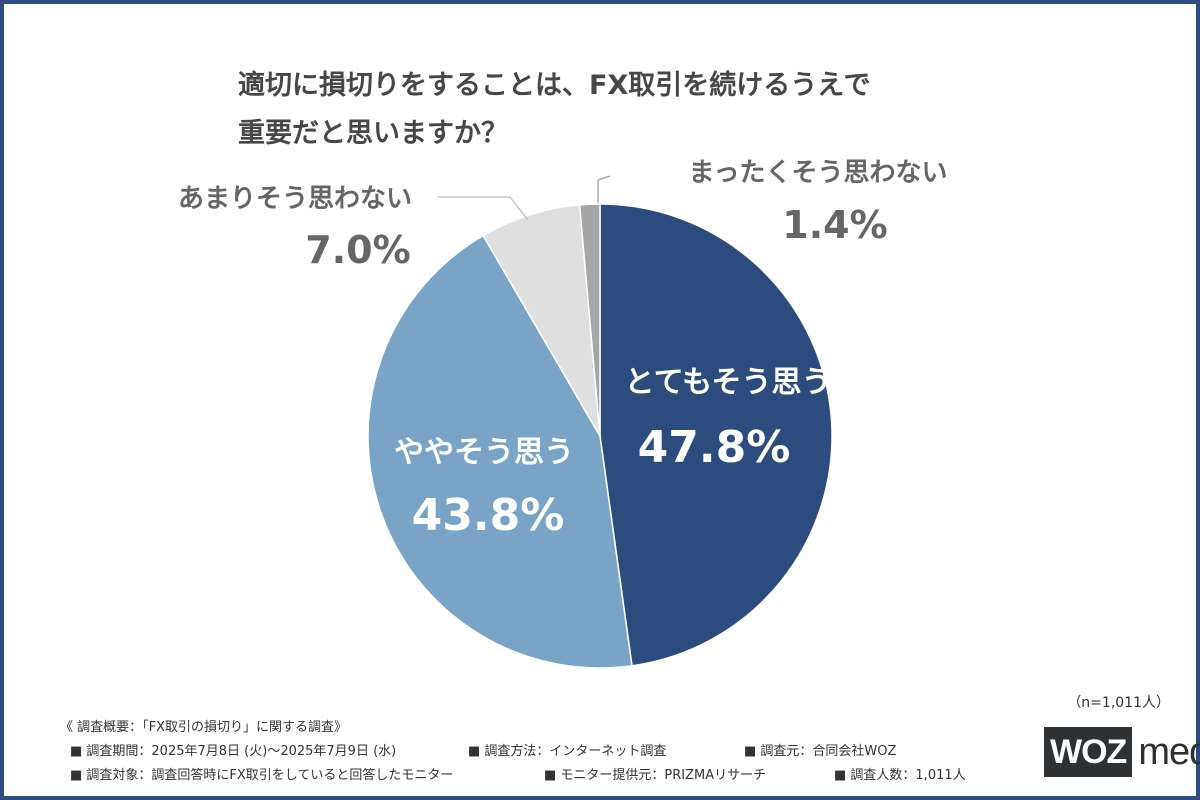 This screenshot has width=1200, height=800. Describe the element at coordinates (357, 250) in the screenshot. I see `slice-value-somewhat-disagree: 7.0%` at that location.